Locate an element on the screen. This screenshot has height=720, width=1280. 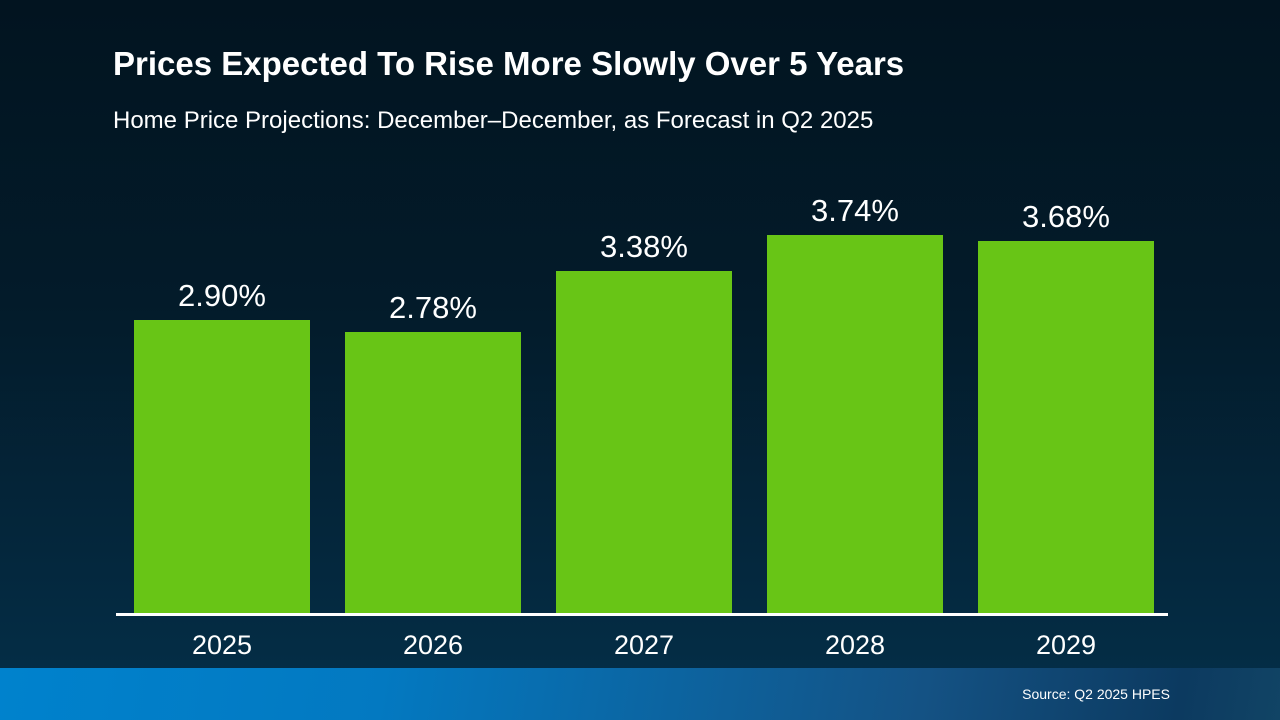
x-axis-tick-label-2027: 2027 is located at coordinates (644, 645).